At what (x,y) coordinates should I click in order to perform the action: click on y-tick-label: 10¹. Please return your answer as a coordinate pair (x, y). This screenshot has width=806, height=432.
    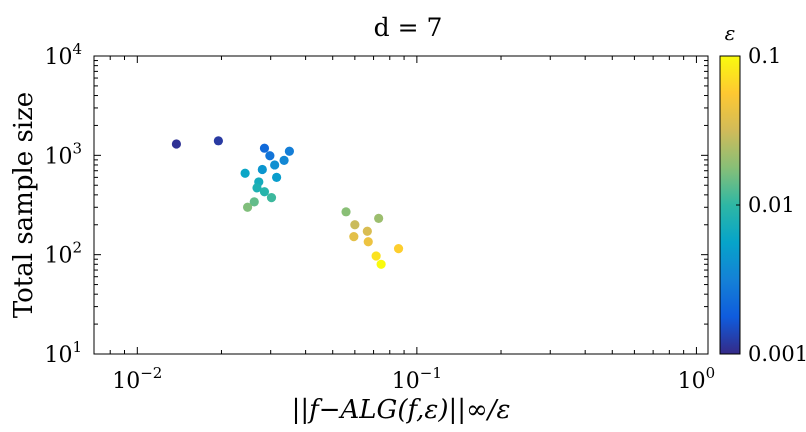
    Looking at the image, I should click on (63, 353).